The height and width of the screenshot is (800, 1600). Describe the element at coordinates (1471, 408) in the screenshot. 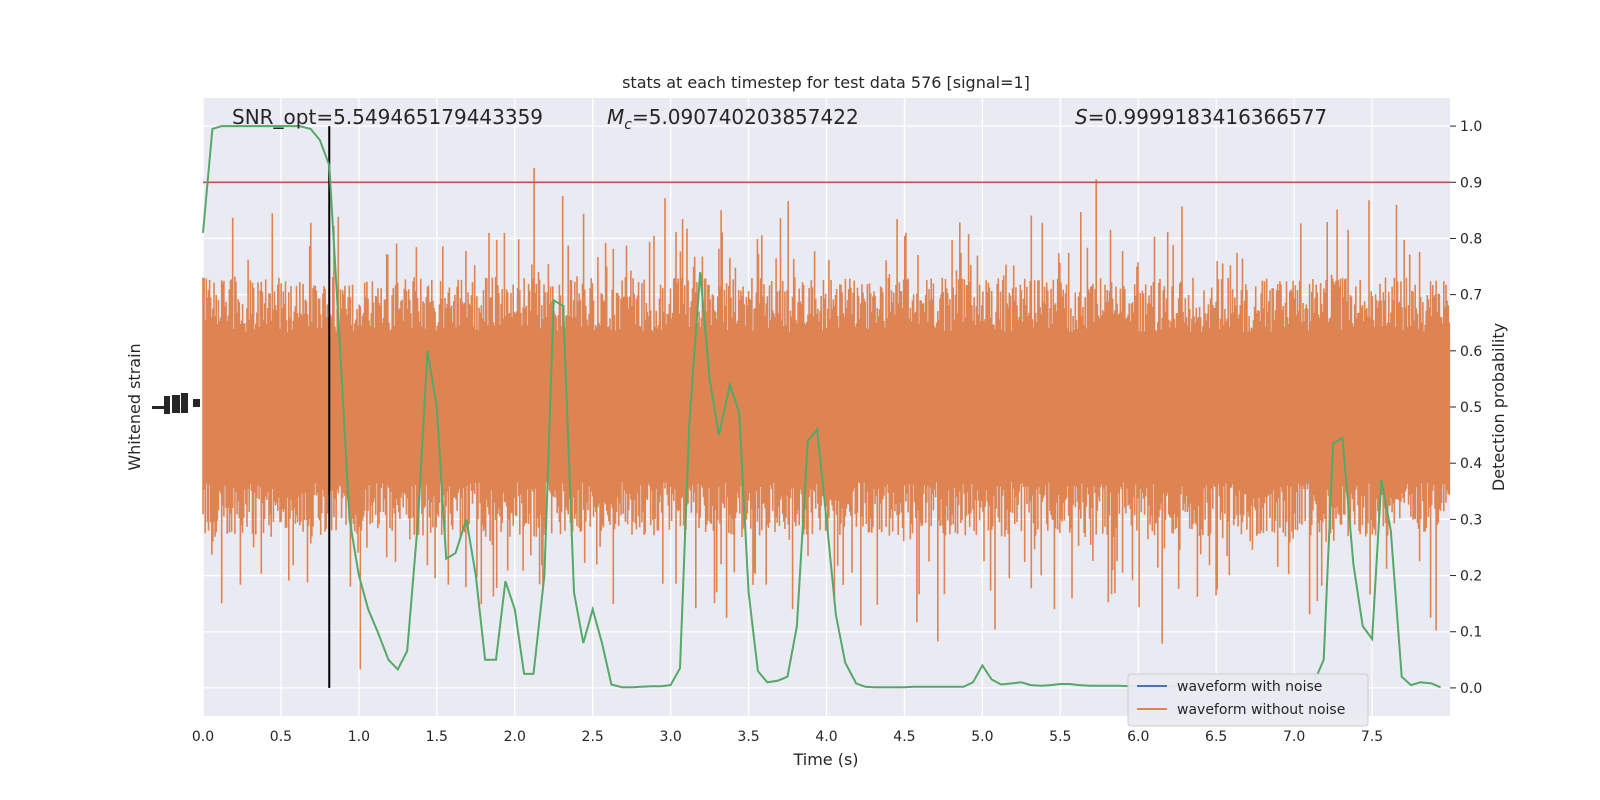

I see `y-tick-label: 0.5` at that location.